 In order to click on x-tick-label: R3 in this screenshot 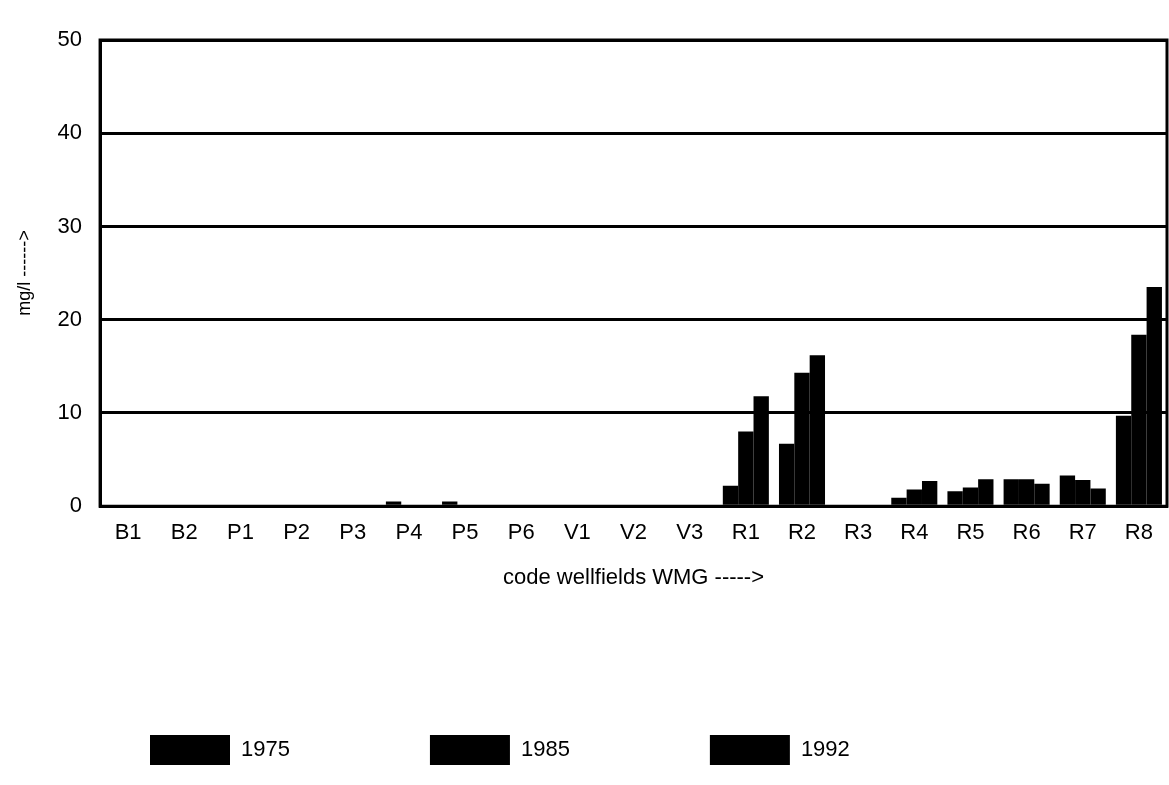, I will do `click(858, 532)`.